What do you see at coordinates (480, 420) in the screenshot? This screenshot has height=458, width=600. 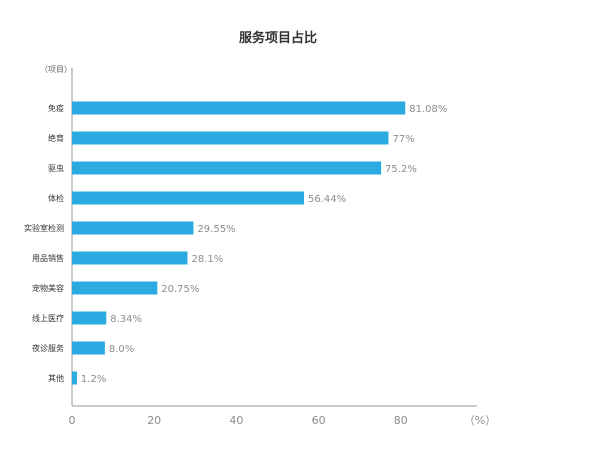 I see `x-axis-unit: （%）` at bounding box center [480, 420].